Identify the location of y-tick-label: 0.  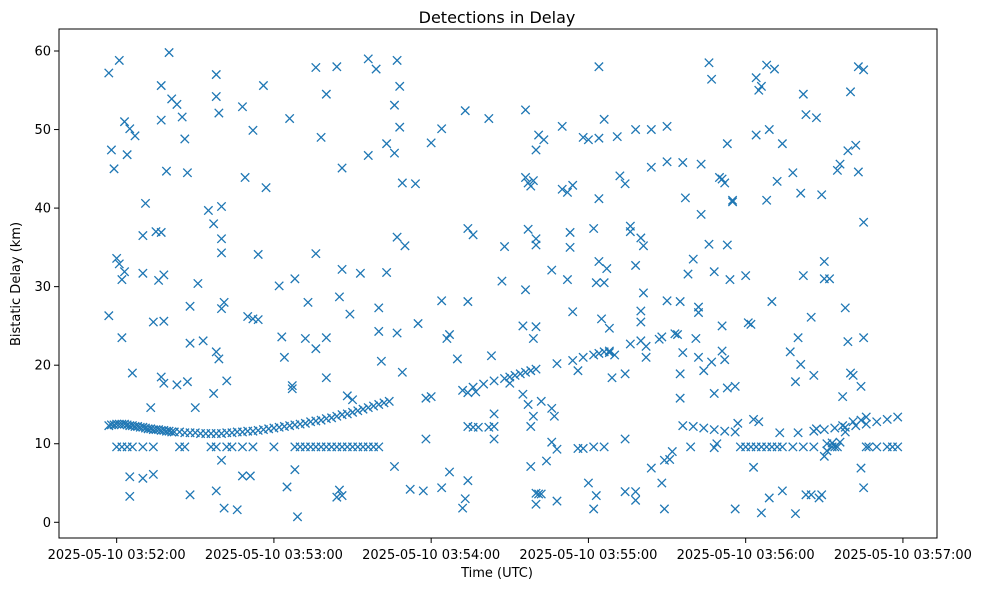
(47, 523).